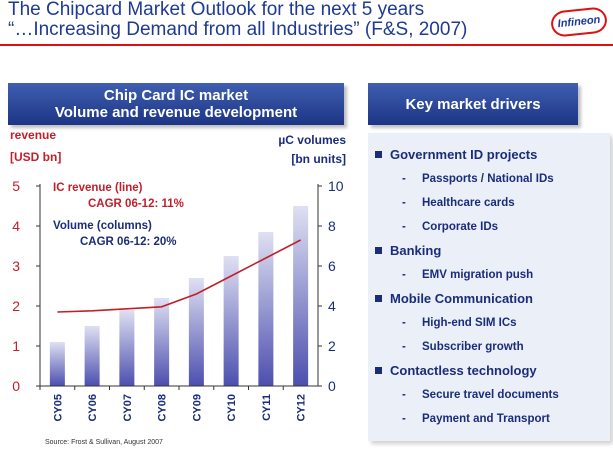  What do you see at coordinates (332, 266) in the screenshot?
I see `right-tick-label: 6` at bounding box center [332, 266].